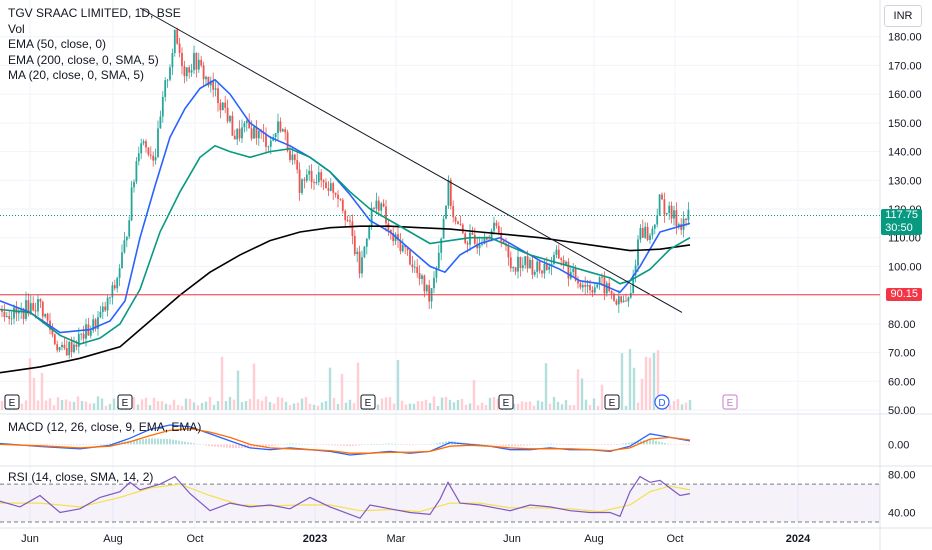  What do you see at coordinates (904, 239) in the screenshot?
I see `price-tick-label: 110.00` at bounding box center [904, 239].